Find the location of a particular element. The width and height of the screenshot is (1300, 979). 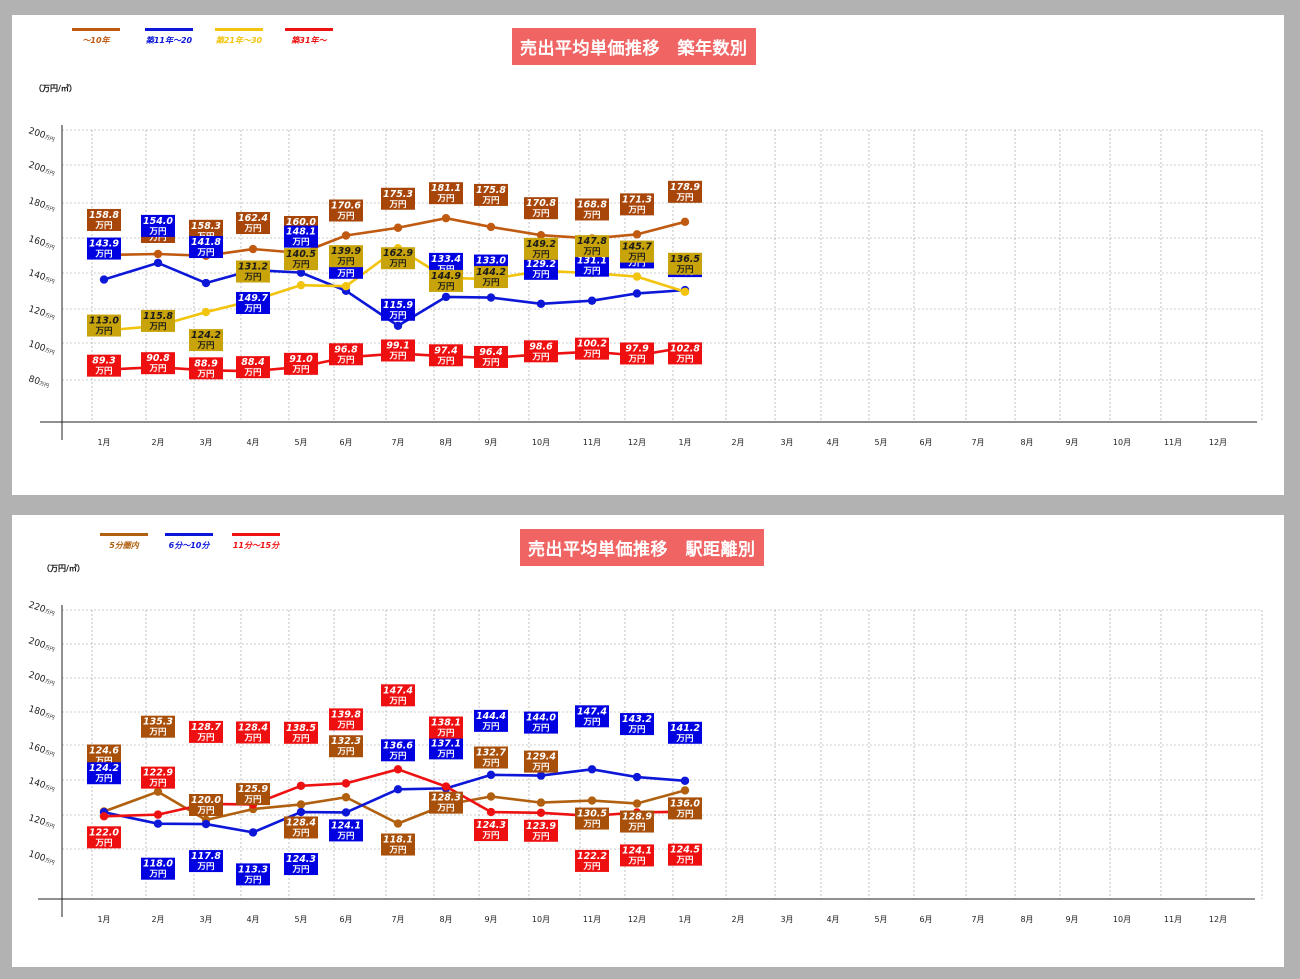

legend-item: 5分圏内 is located at coordinates (124, 542).